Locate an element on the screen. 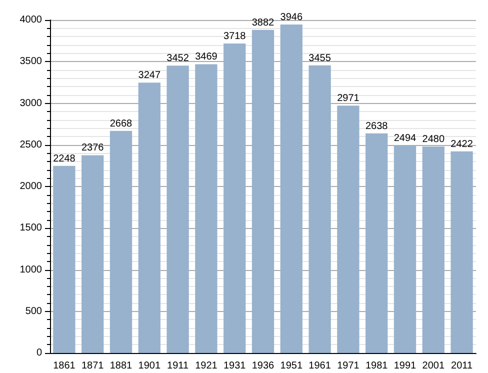 The image size is (488, 373). x-tick-label: 1936 is located at coordinates (263, 366).